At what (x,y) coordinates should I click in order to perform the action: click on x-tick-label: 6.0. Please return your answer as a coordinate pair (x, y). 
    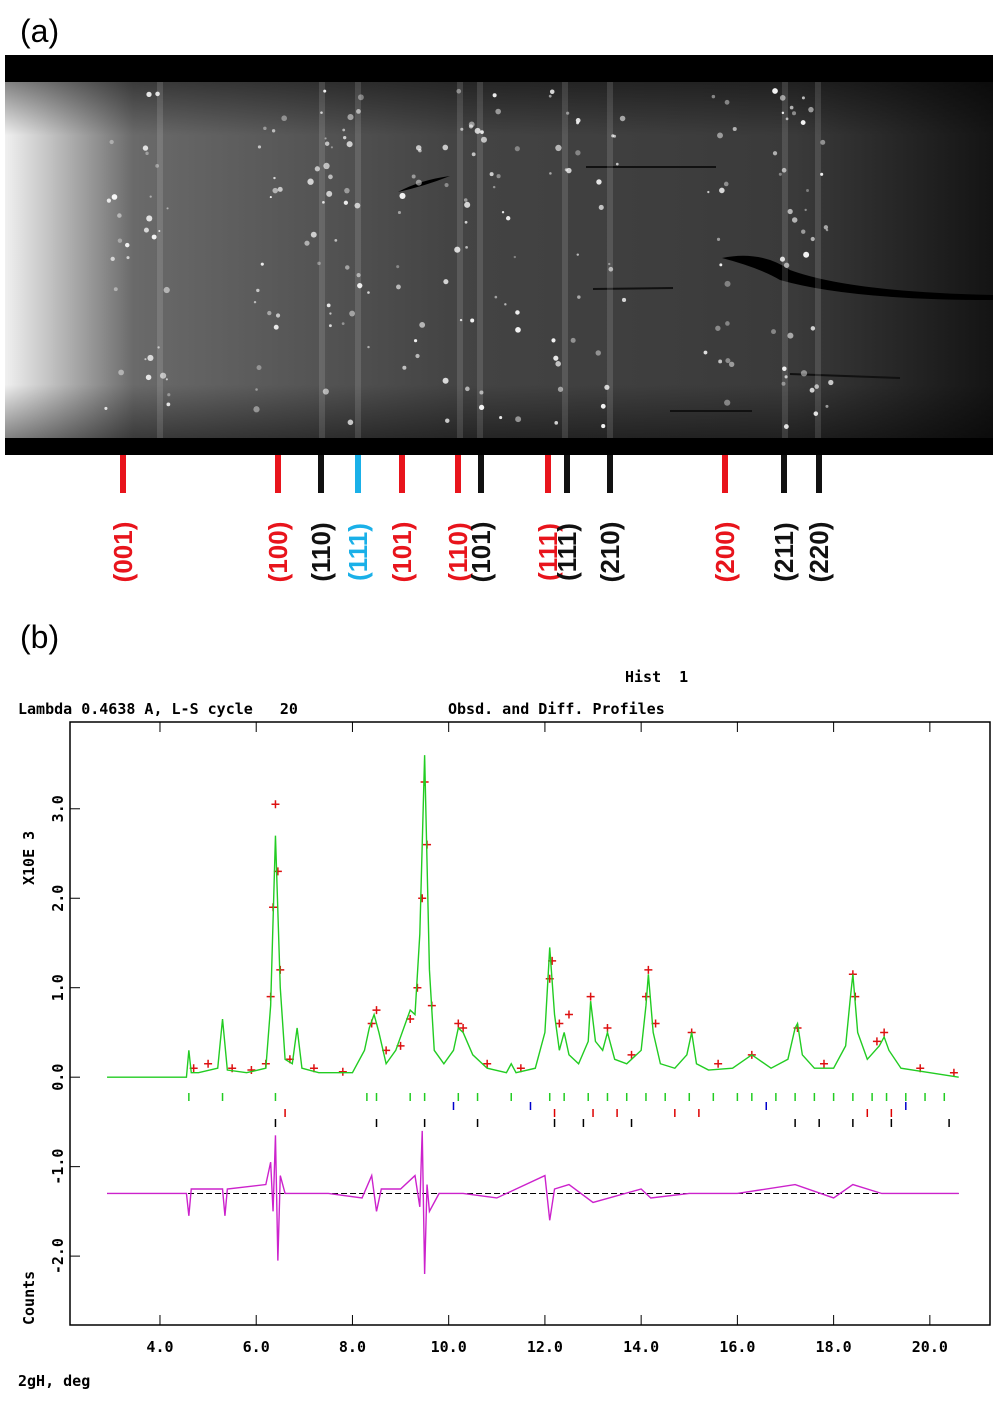
    Looking at the image, I should click on (256, 1347).